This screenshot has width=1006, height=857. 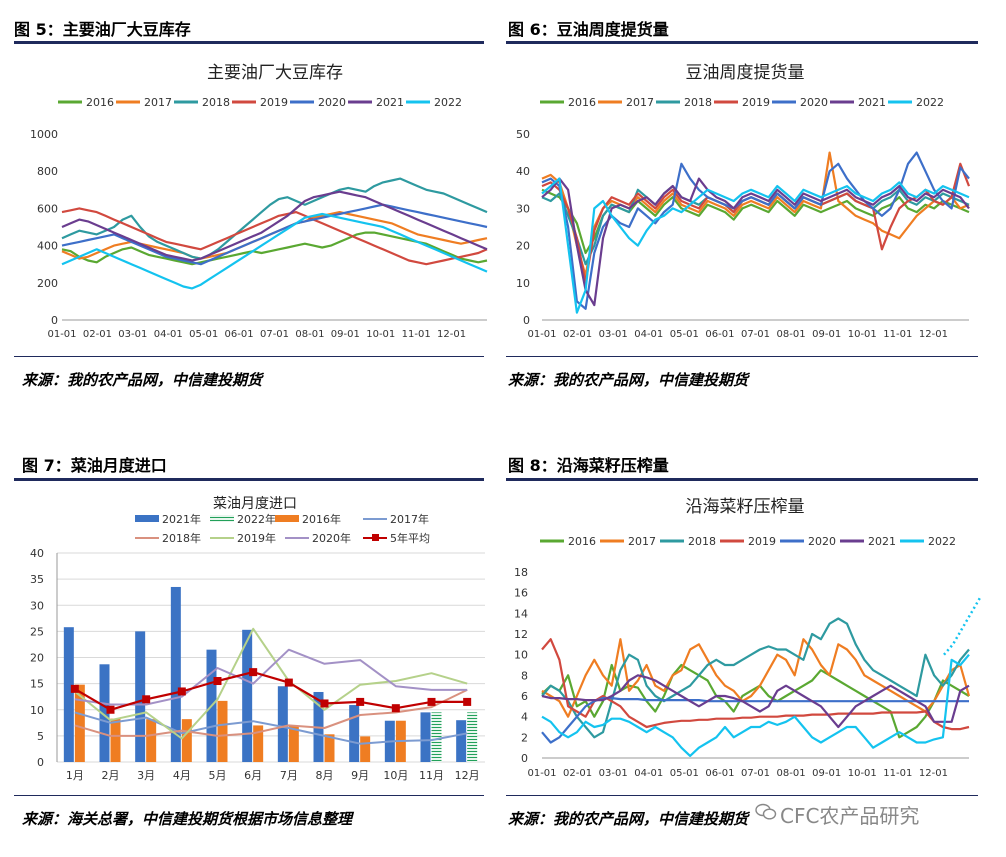 I want to click on chart-2-xtick-label: 4月, so click(x=182, y=775).